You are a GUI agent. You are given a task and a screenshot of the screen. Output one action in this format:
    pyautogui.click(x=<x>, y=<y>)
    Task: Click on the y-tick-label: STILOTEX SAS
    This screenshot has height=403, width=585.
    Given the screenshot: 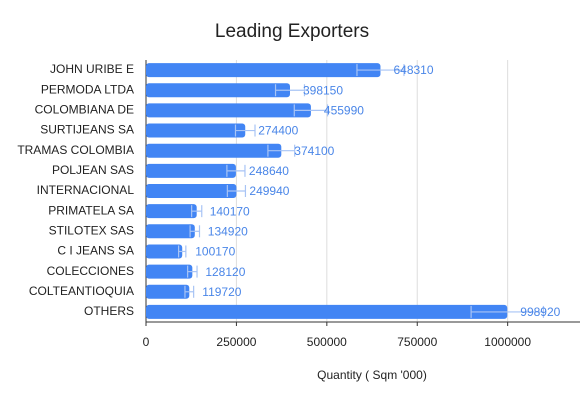 What is the action you would take?
    pyautogui.click(x=91, y=230)
    